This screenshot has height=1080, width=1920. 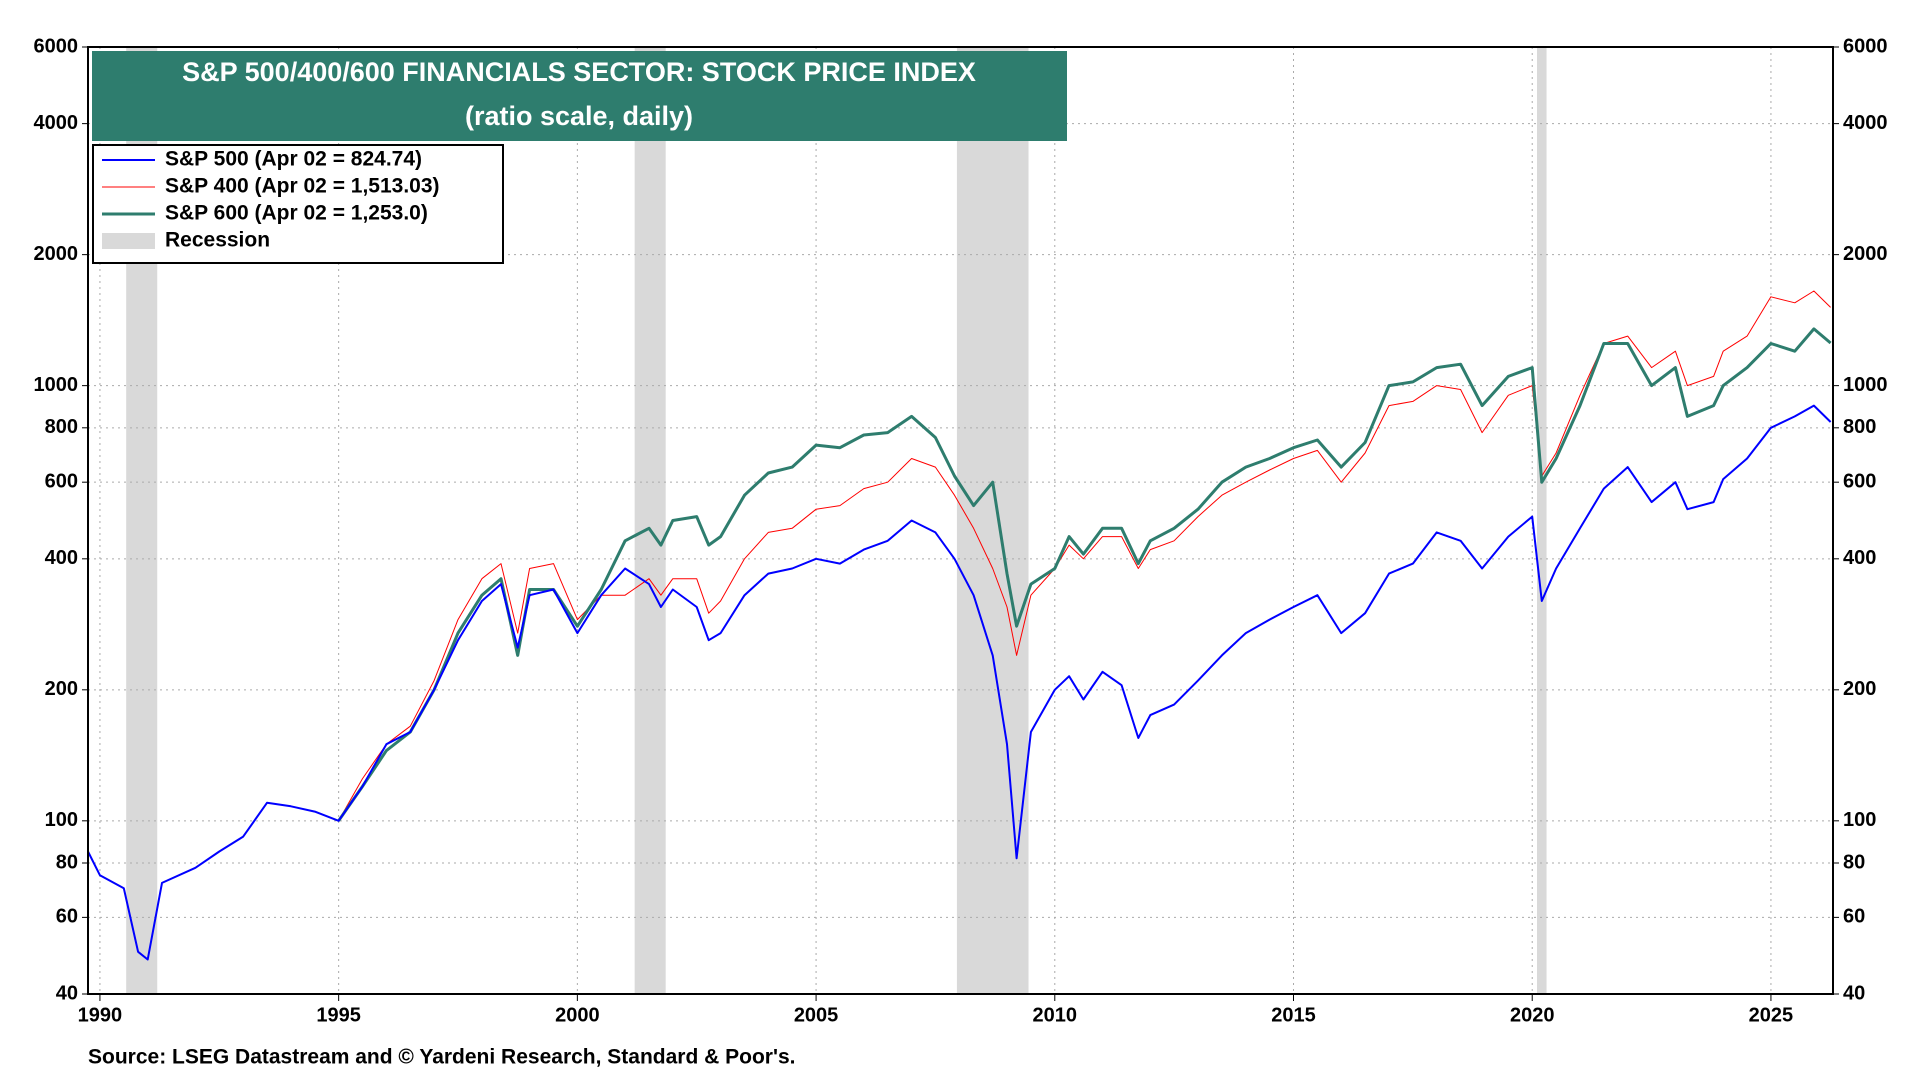 I want to click on y2-tick-label: 80, so click(x=1854, y=862).